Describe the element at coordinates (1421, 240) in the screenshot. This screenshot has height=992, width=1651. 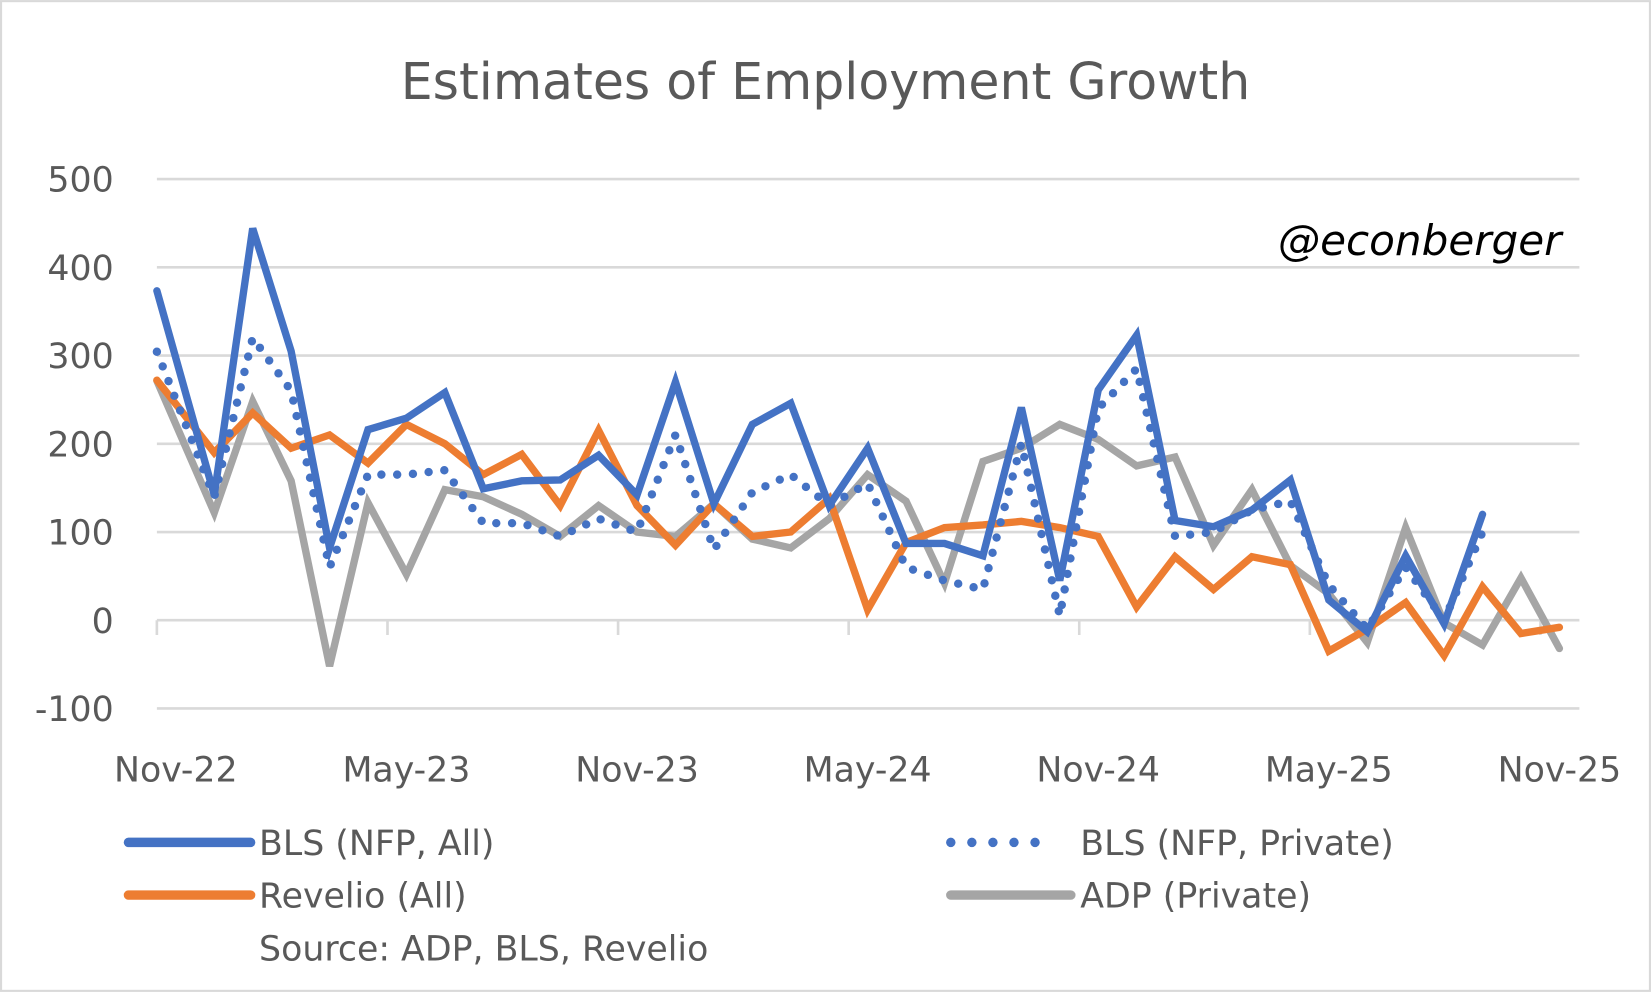
I see `author-handle: @econberger` at that location.